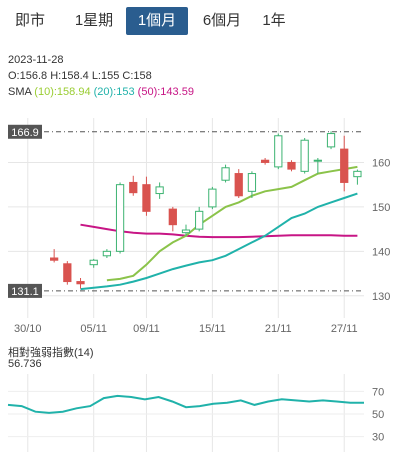 This screenshot has width=414, height=460. I want to click on ohlc-line: O:156.8 H:158.4 L:155 C:158, so click(80, 76).